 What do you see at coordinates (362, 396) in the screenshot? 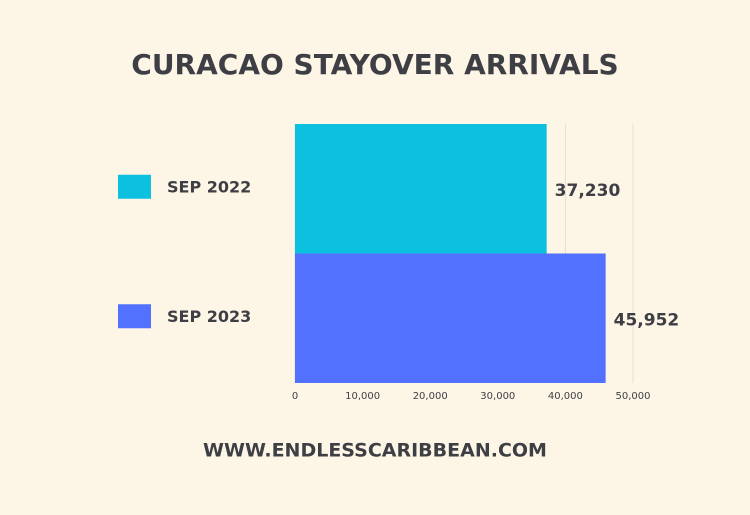
I see `x-tick-label: 10,000` at bounding box center [362, 396].